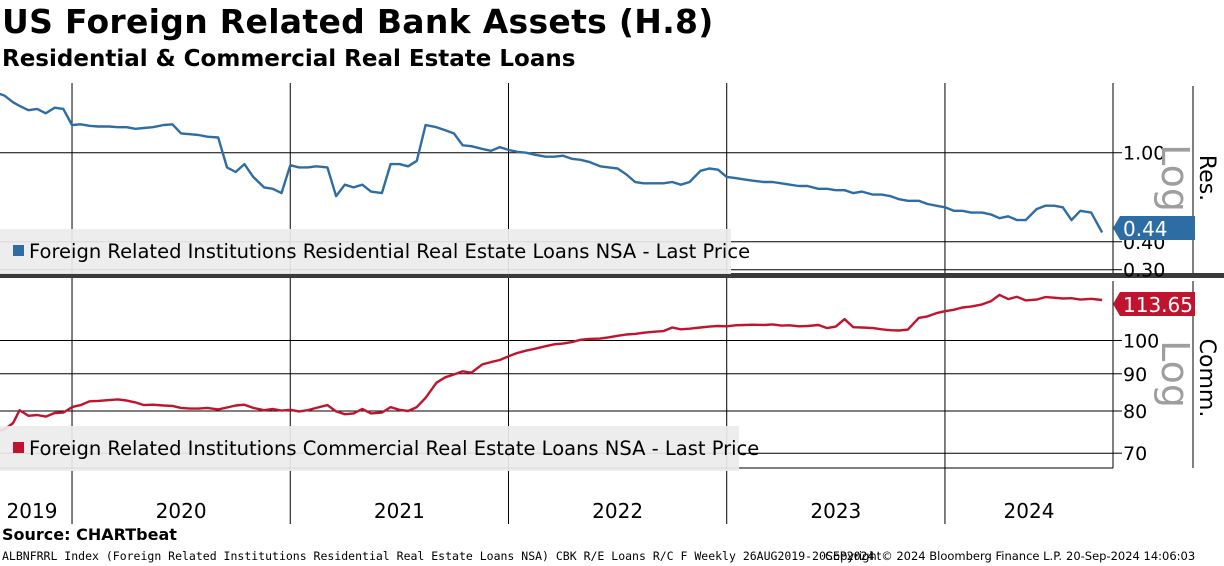 This screenshot has width=1224, height=566. What do you see at coordinates (1135, 412) in the screenshot?
I see `y-tick-label: 80` at bounding box center [1135, 412].